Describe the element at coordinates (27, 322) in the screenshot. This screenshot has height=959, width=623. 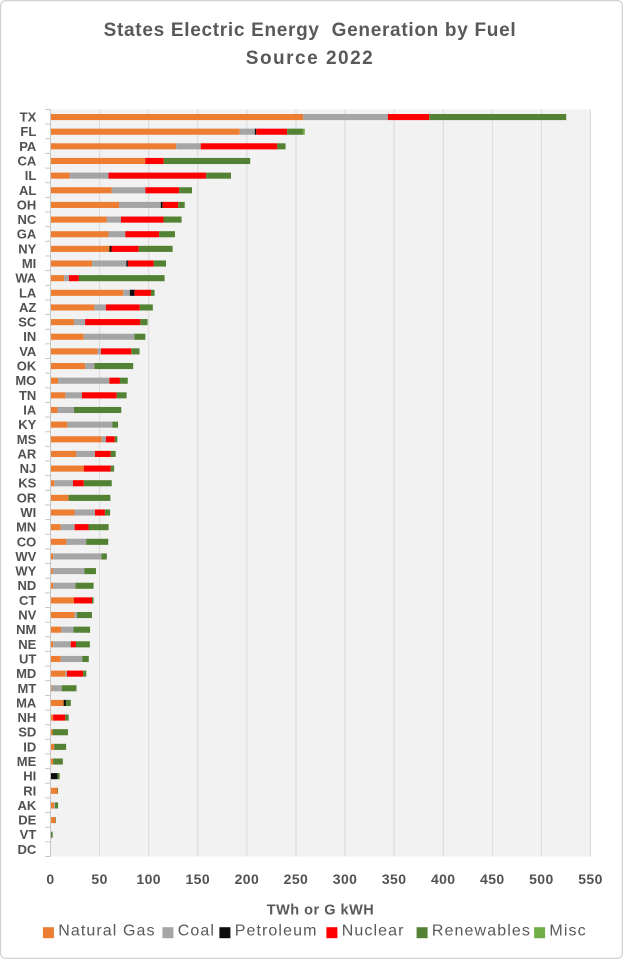
I see `svg-text: SC` at that location.